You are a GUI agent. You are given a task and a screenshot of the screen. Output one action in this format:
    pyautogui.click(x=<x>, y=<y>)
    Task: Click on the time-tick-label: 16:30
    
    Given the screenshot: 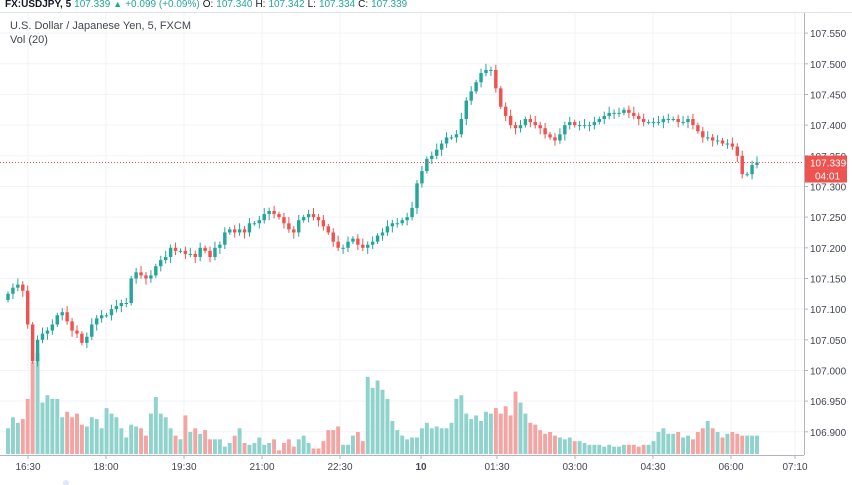 What is the action you would take?
    pyautogui.click(x=27, y=467)
    